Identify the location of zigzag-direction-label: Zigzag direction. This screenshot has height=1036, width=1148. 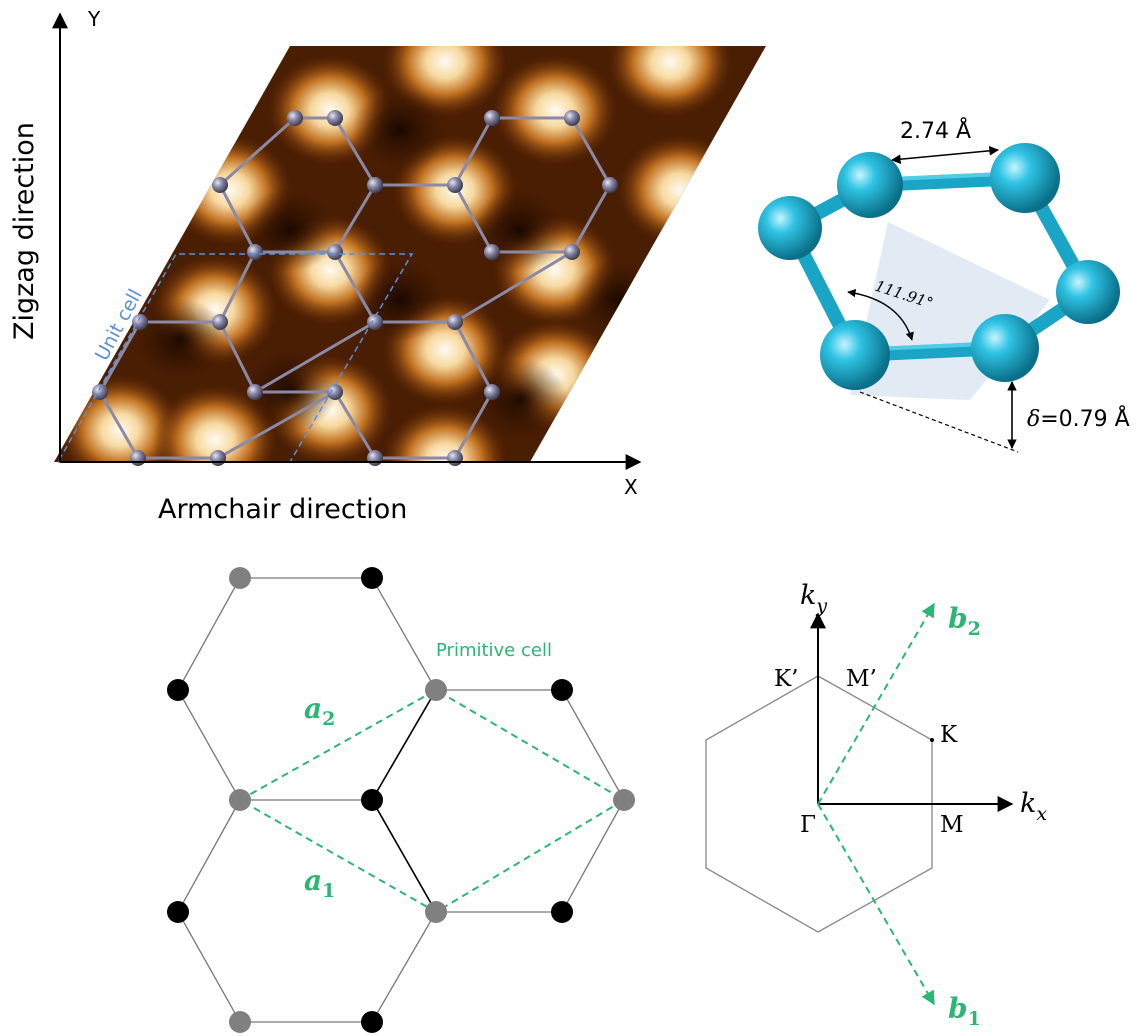
(24, 231).